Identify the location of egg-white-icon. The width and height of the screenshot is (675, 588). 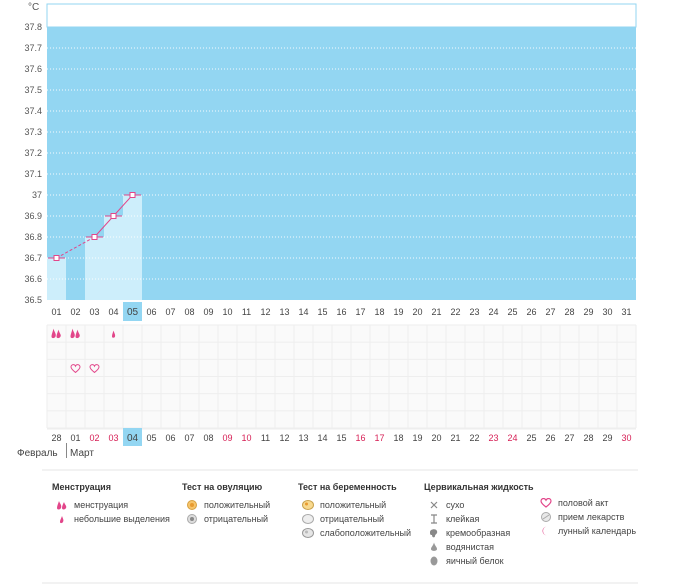
(434, 561).